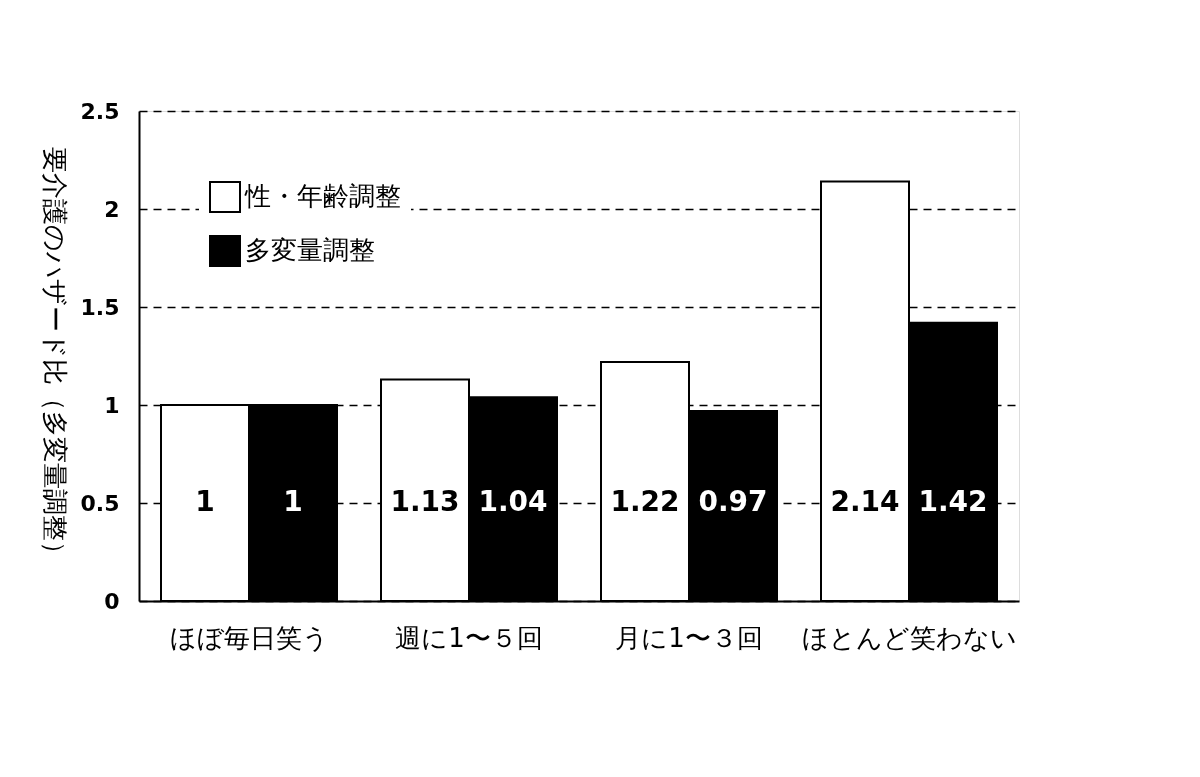 The image size is (1200, 777). I want to click on y-tick-label: 0.5, so click(100, 503).